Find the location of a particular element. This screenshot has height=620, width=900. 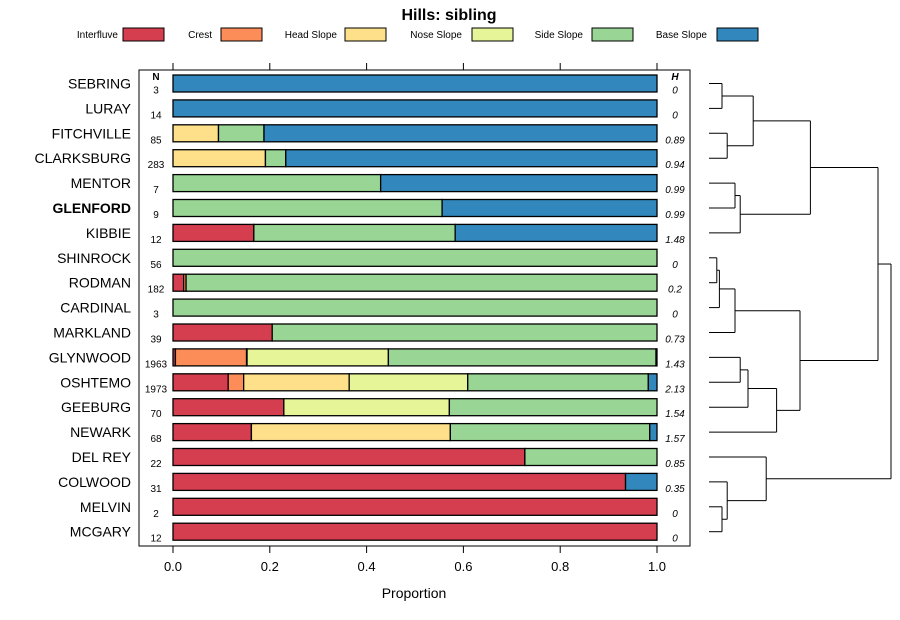

h-value: 0.89 is located at coordinates (675, 140).